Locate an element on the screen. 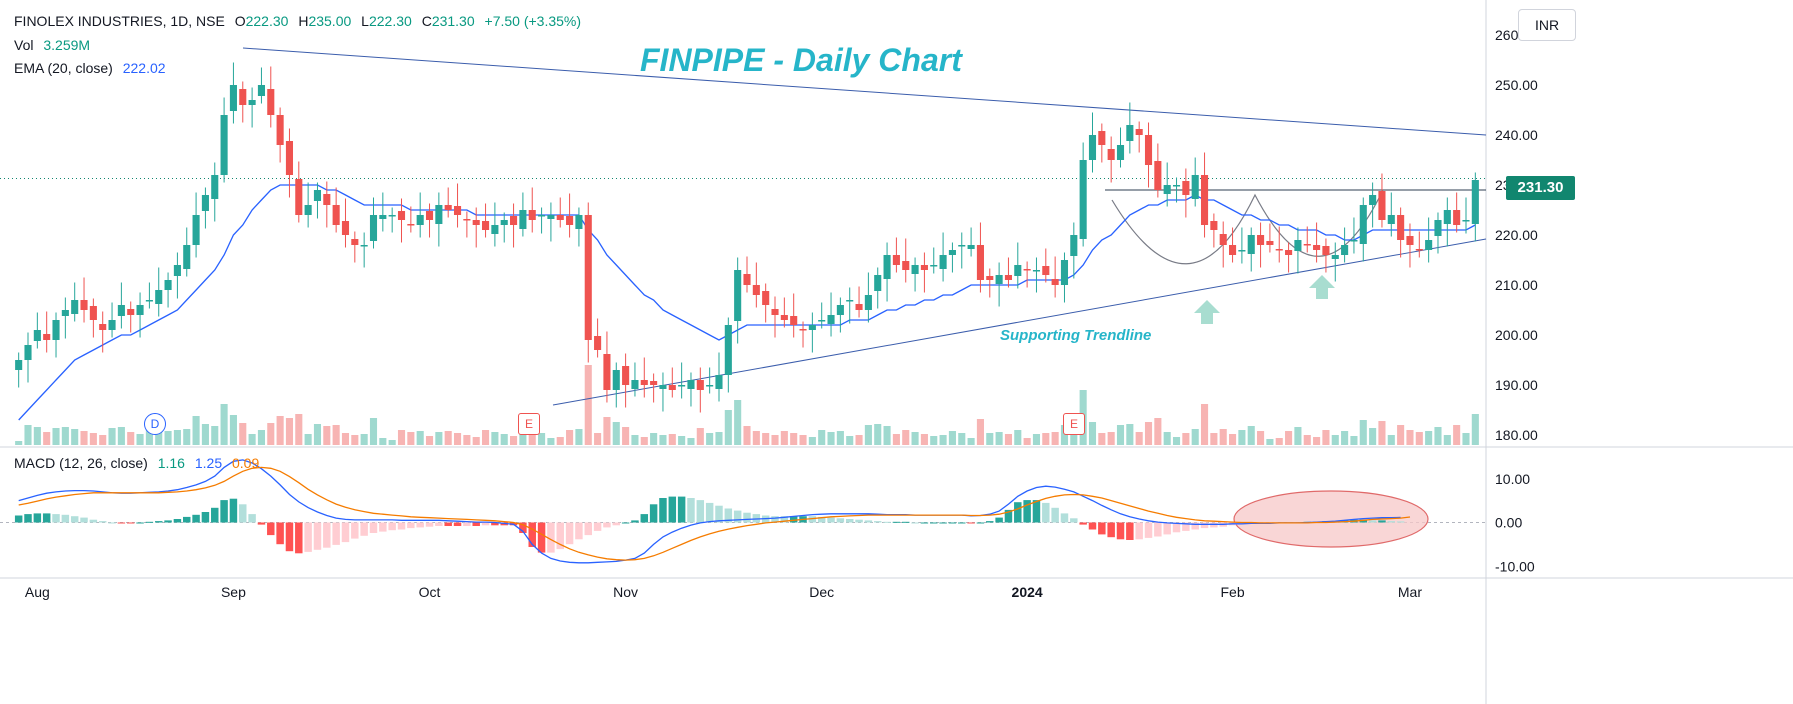  chart-title: FINPIPE - Daily Chart is located at coordinates (801, 60).